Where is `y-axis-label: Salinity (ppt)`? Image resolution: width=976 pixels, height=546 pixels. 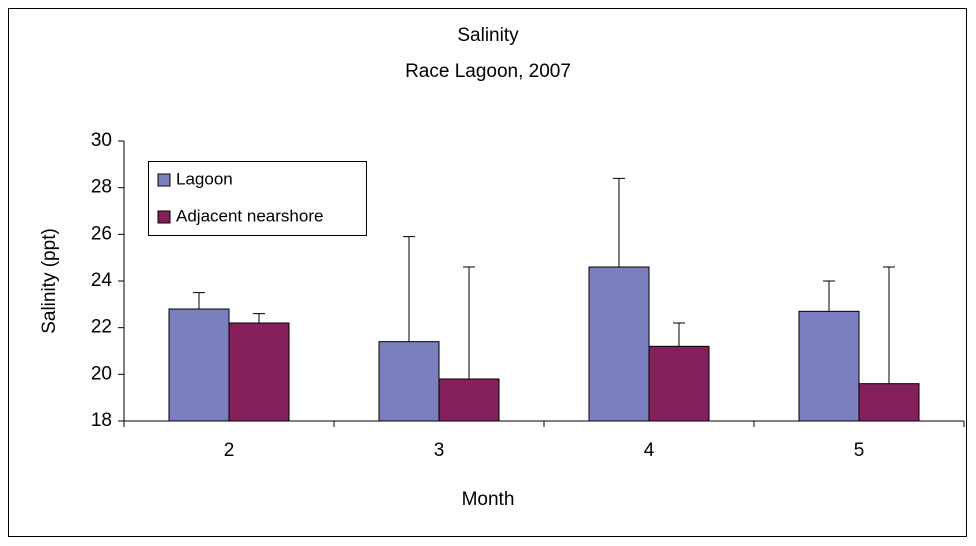 y-axis-label: Salinity (ppt) is located at coordinates (49, 281).